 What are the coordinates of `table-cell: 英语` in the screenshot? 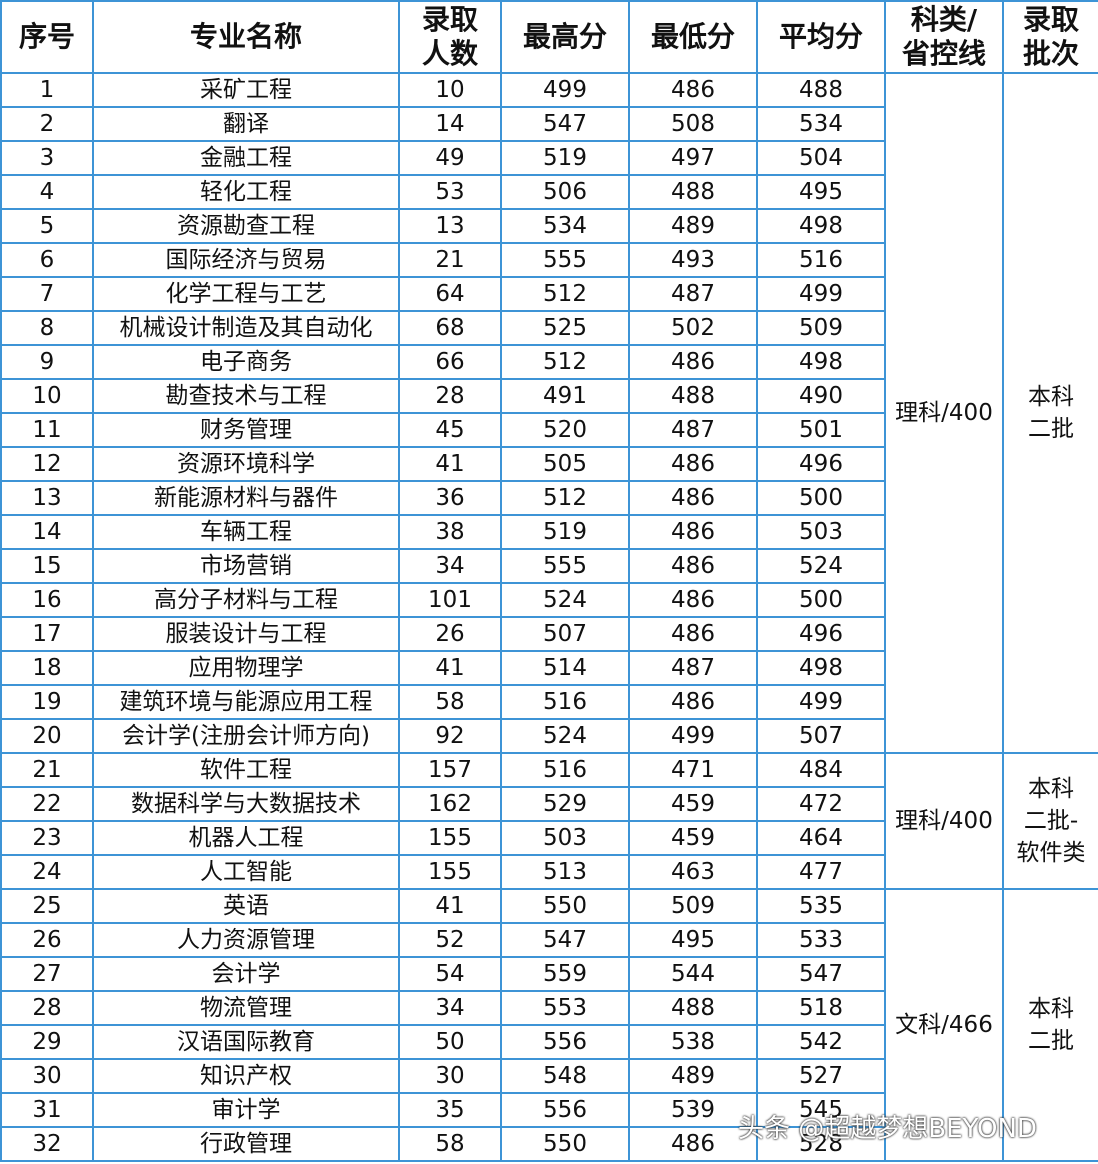 It's located at (246, 906).